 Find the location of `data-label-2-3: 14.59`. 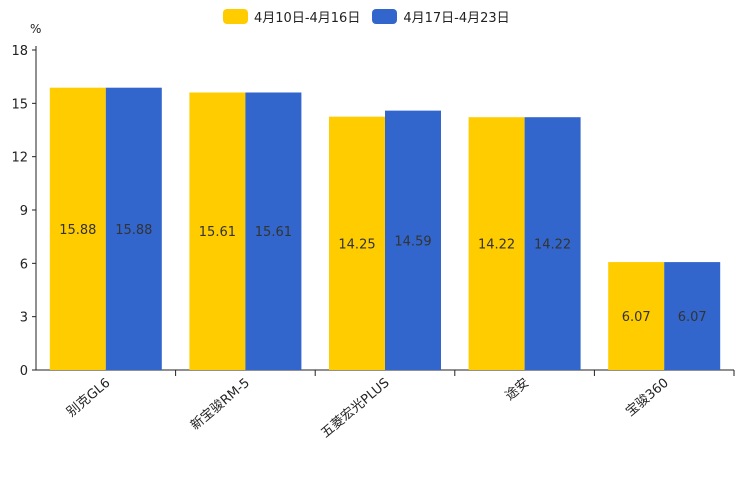

data-label-2-3: 14.59 is located at coordinates (412, 241).